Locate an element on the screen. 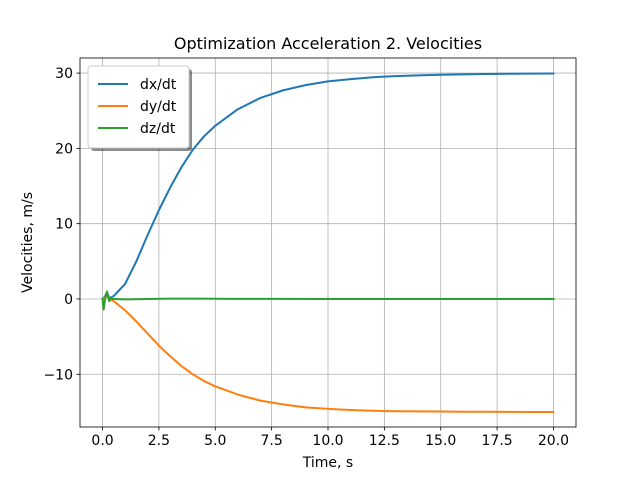 Image resolution: width=640 pixels, height=485 pixels. legend: dx/dt dy/dt dz/dt is located at coordinates (139, 108).